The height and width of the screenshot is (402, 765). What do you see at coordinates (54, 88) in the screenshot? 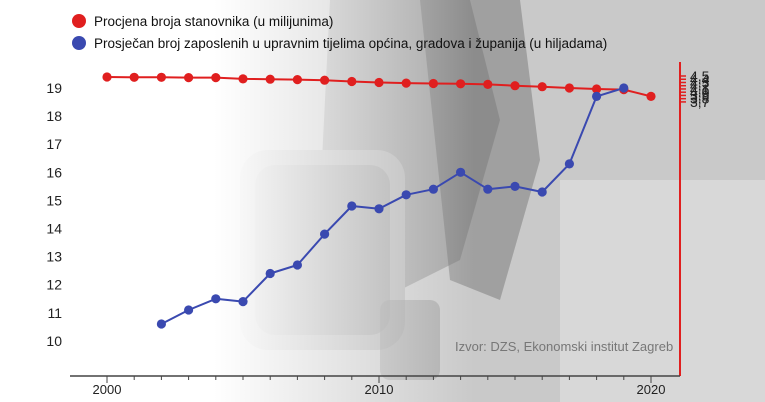
I see `left-tick-label: 19` at bounding box center [54, 88].